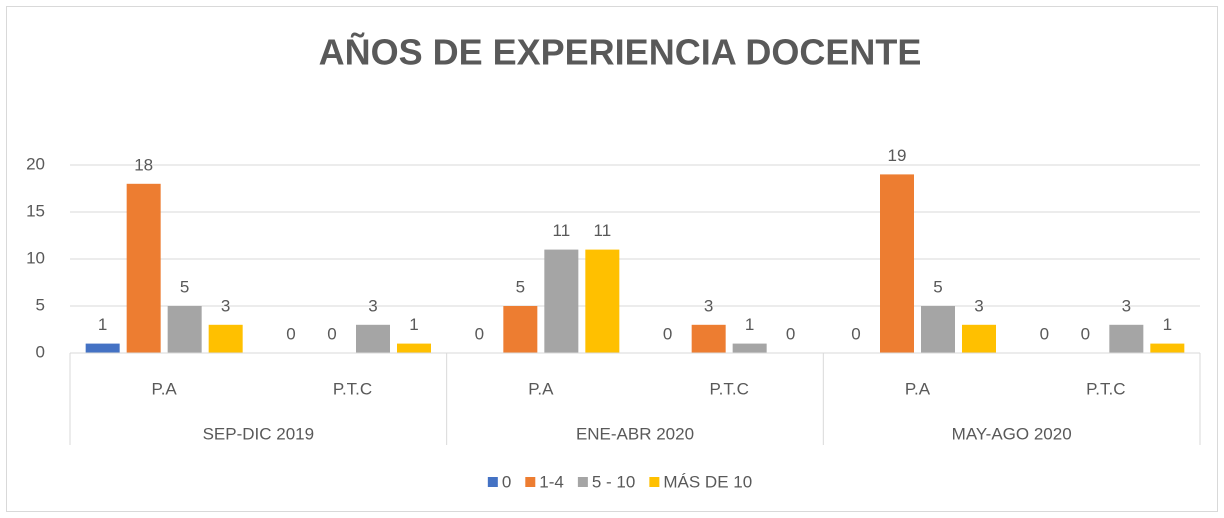  I want to click on legend-label: 1-4, so click(551, 481).